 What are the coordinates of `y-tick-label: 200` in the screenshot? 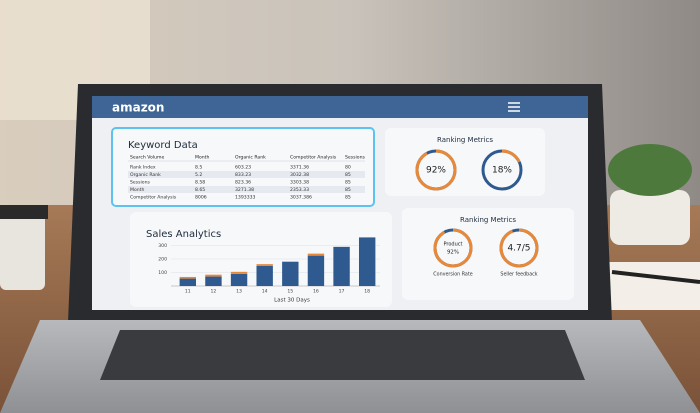 It's located at (162, 260).